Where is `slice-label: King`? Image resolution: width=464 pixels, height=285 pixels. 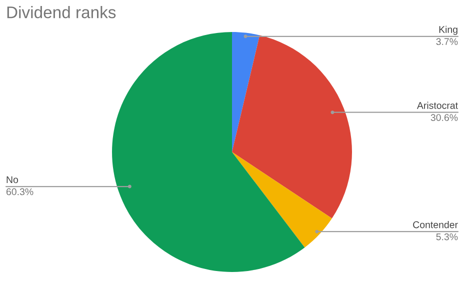
slice-label: King is located at coordinates (448, 30).